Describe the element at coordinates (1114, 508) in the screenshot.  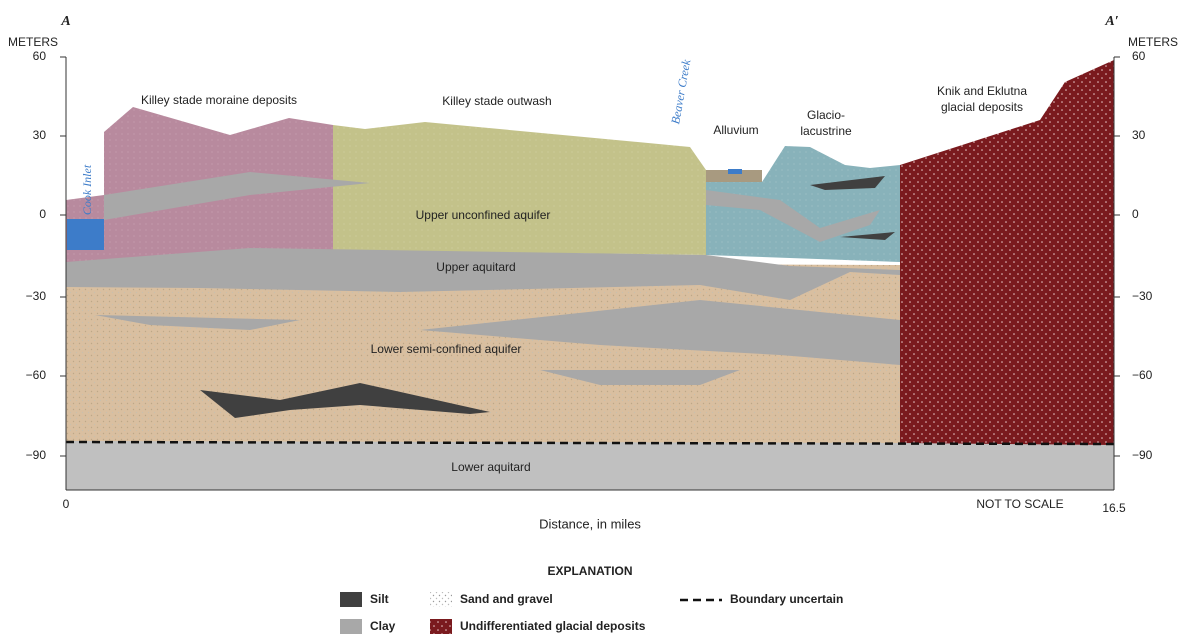
I see `x-label: 16.5` at that location.